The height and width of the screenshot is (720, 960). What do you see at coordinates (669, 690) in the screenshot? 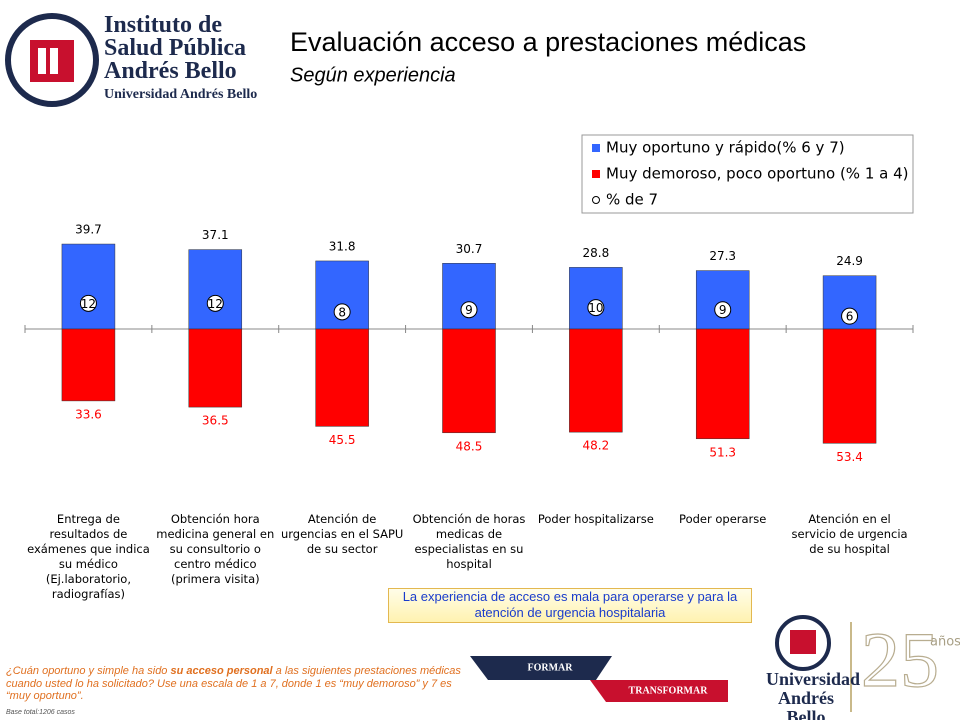
I see `banner-bottom: TRANSFORMAR` at bounding box center [669, 690].